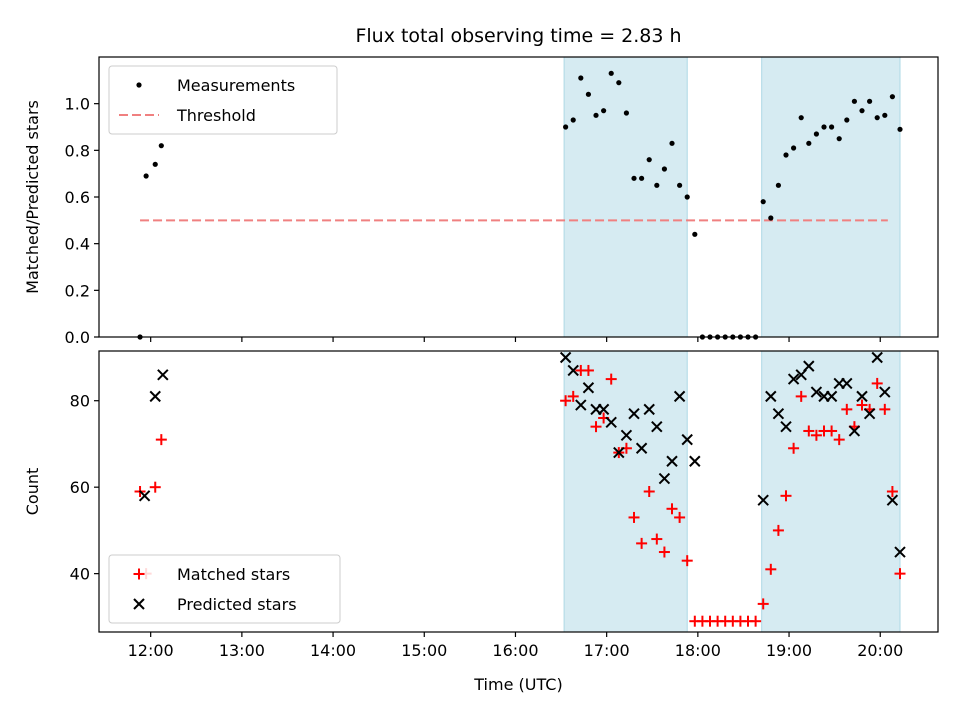  I want to click on legend-label: Matched stars, so click(233, 574).